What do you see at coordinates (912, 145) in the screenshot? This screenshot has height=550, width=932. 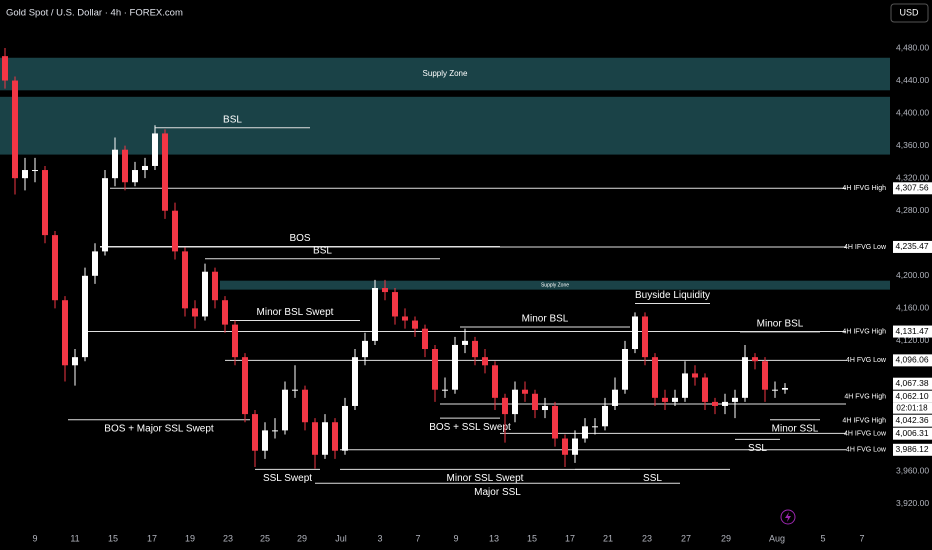 I see `y-tick-label: 4,360.00` at bounding box center [912, 145].